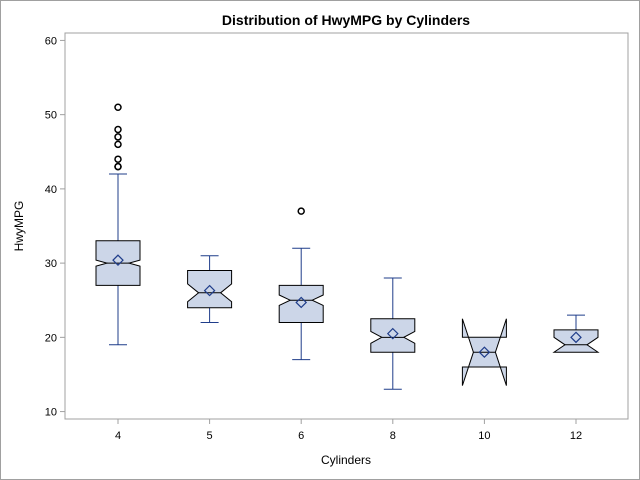 The width and height of the screenshot is (640, 480). What do you see at coordinates (484, 436) in the screenshot?
I see `x-tick-label: 10` at bounding box center [484, 436].